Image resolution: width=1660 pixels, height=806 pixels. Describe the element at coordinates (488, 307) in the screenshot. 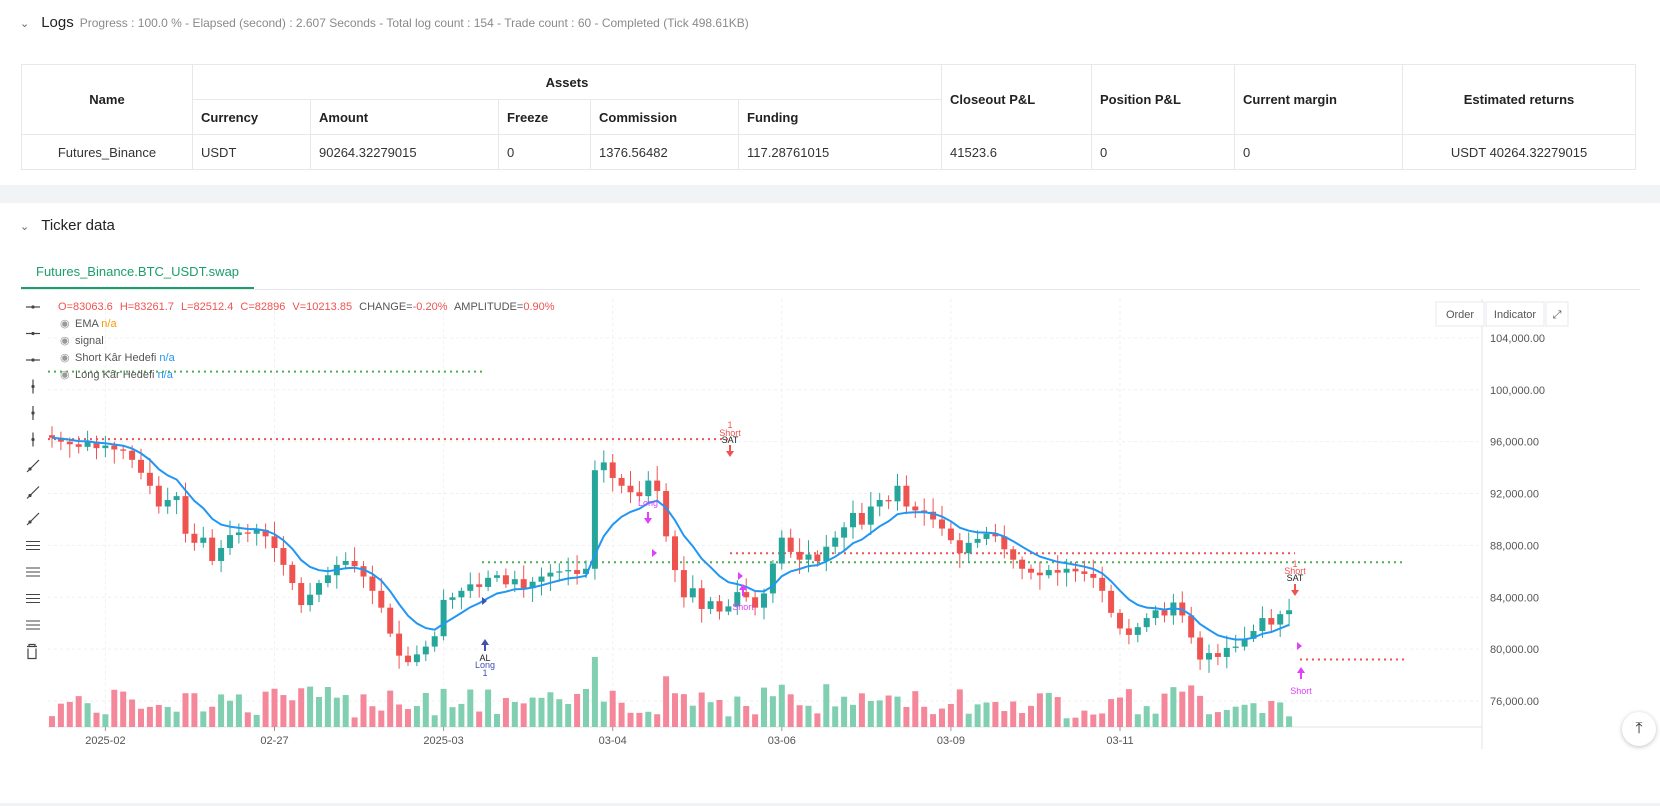

I see `ohlc-amp-label: AMPLITUDE=` at that location.